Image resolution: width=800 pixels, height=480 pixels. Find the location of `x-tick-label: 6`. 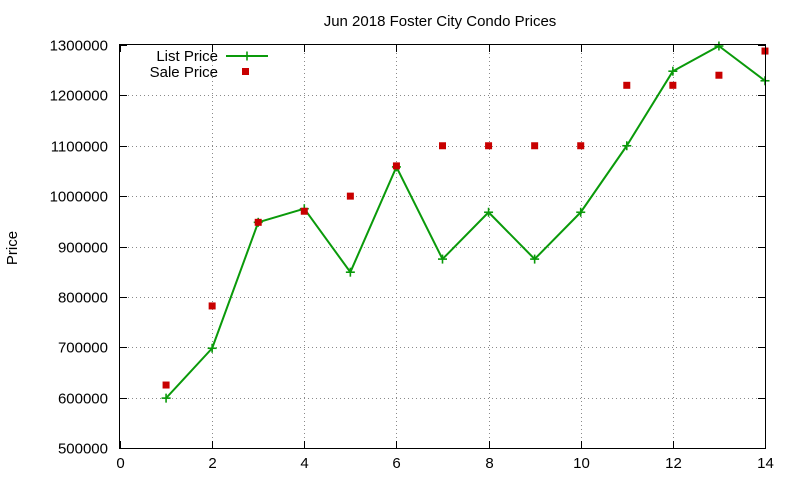

x-tick-label: 6 is located at coordinates (396, 463).